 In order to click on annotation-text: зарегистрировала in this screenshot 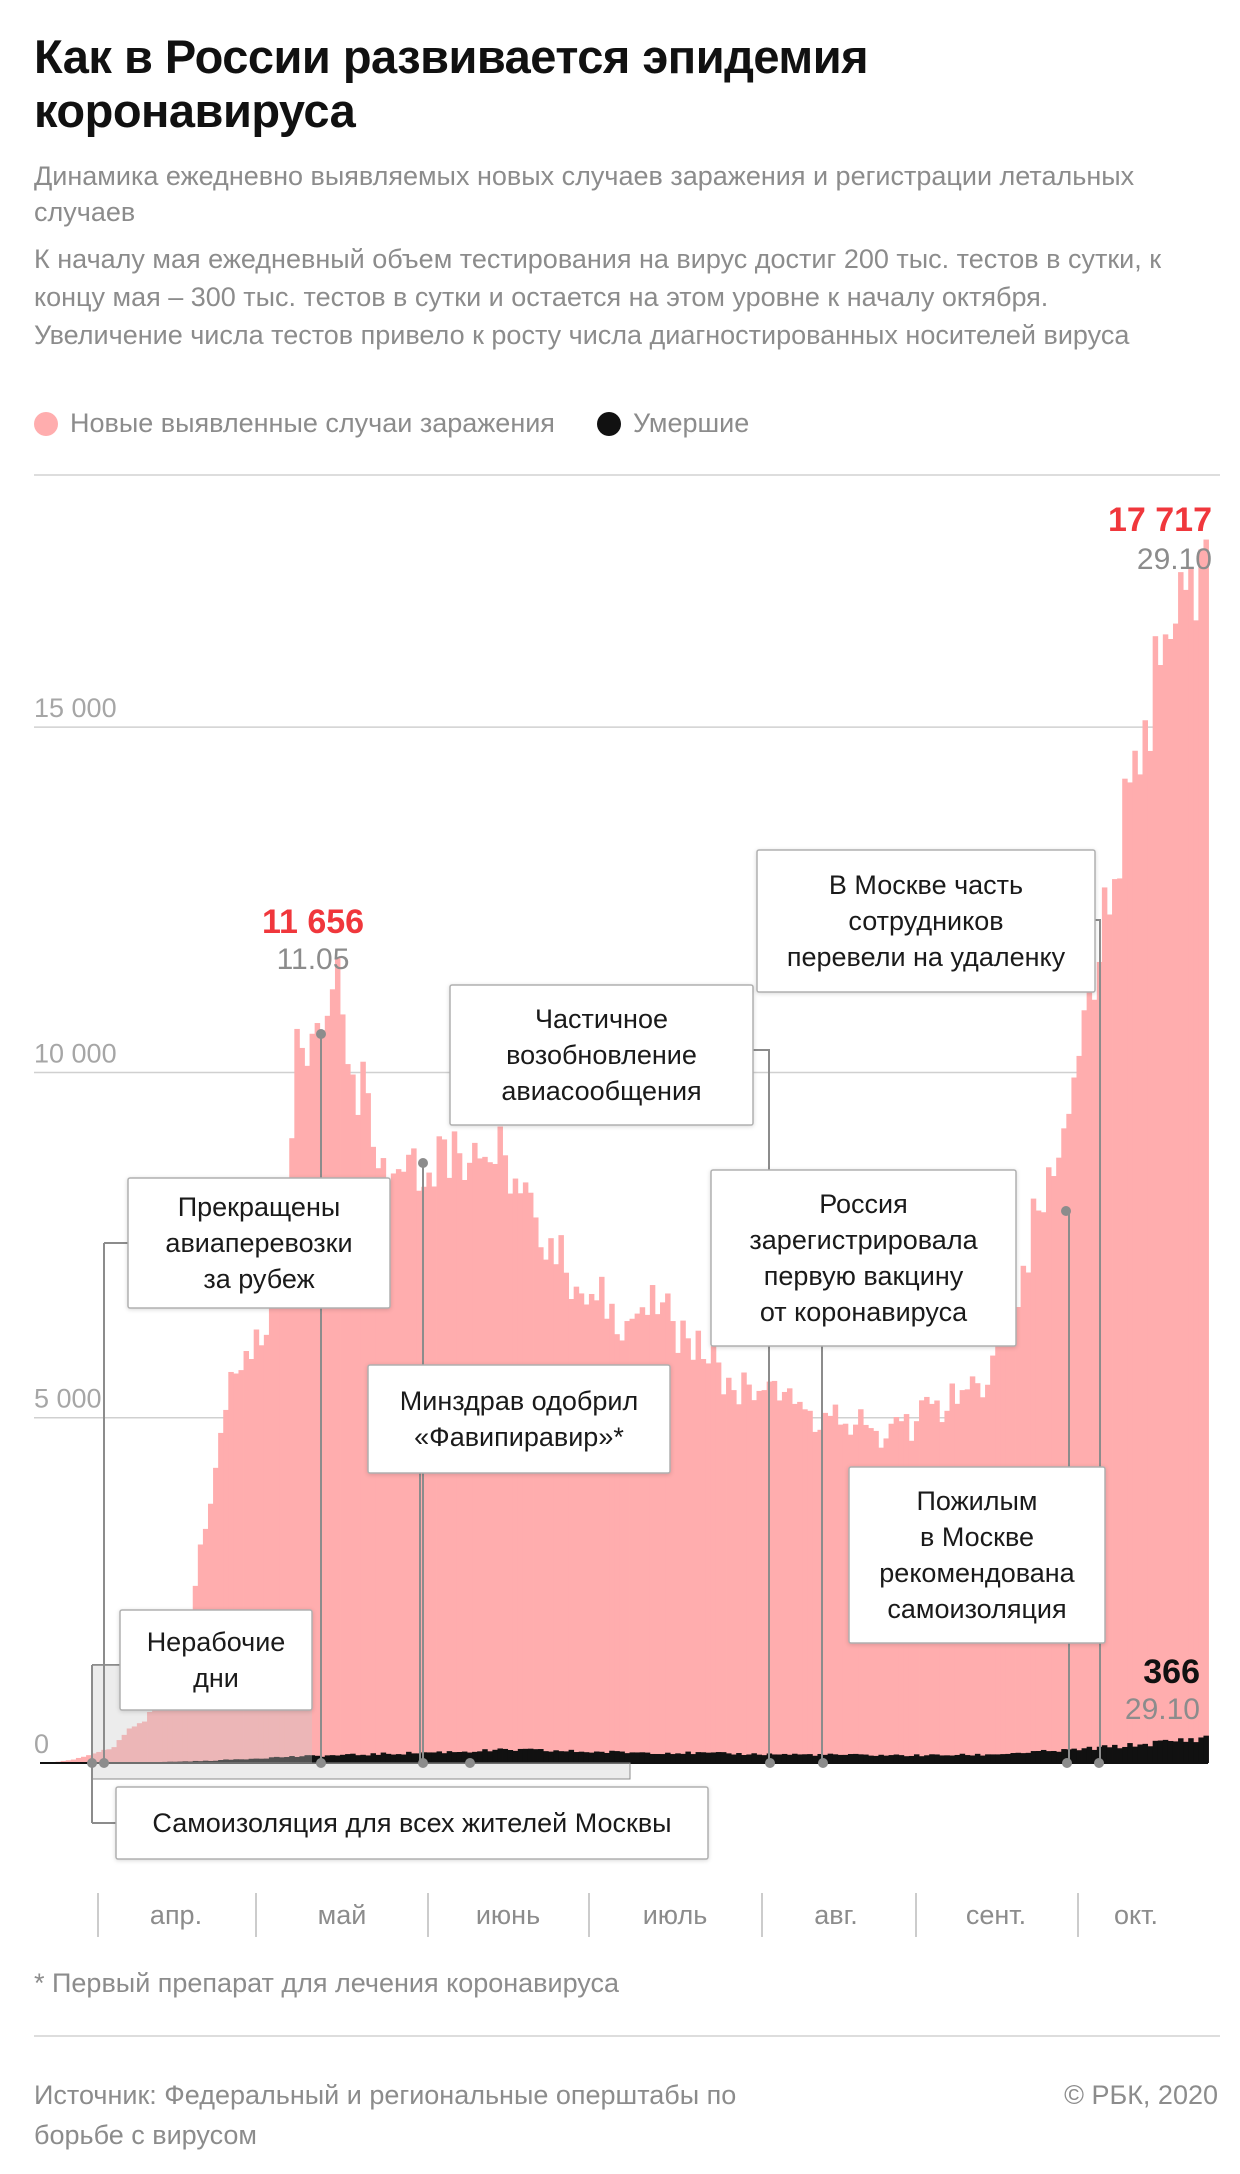, I will do `click(863, 1240)`.